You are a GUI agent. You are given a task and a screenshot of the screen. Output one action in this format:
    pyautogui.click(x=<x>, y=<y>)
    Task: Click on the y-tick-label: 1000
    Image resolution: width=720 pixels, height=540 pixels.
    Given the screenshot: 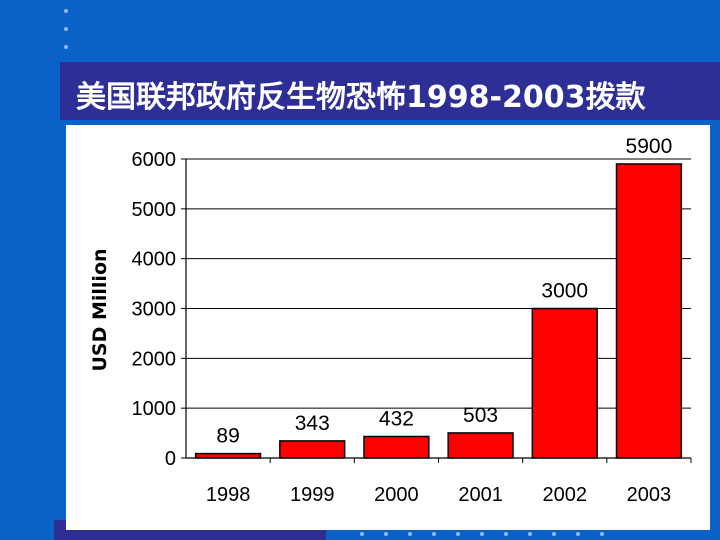 What is the action you would take?
    pyautogui.click(x=154, y=409)
    